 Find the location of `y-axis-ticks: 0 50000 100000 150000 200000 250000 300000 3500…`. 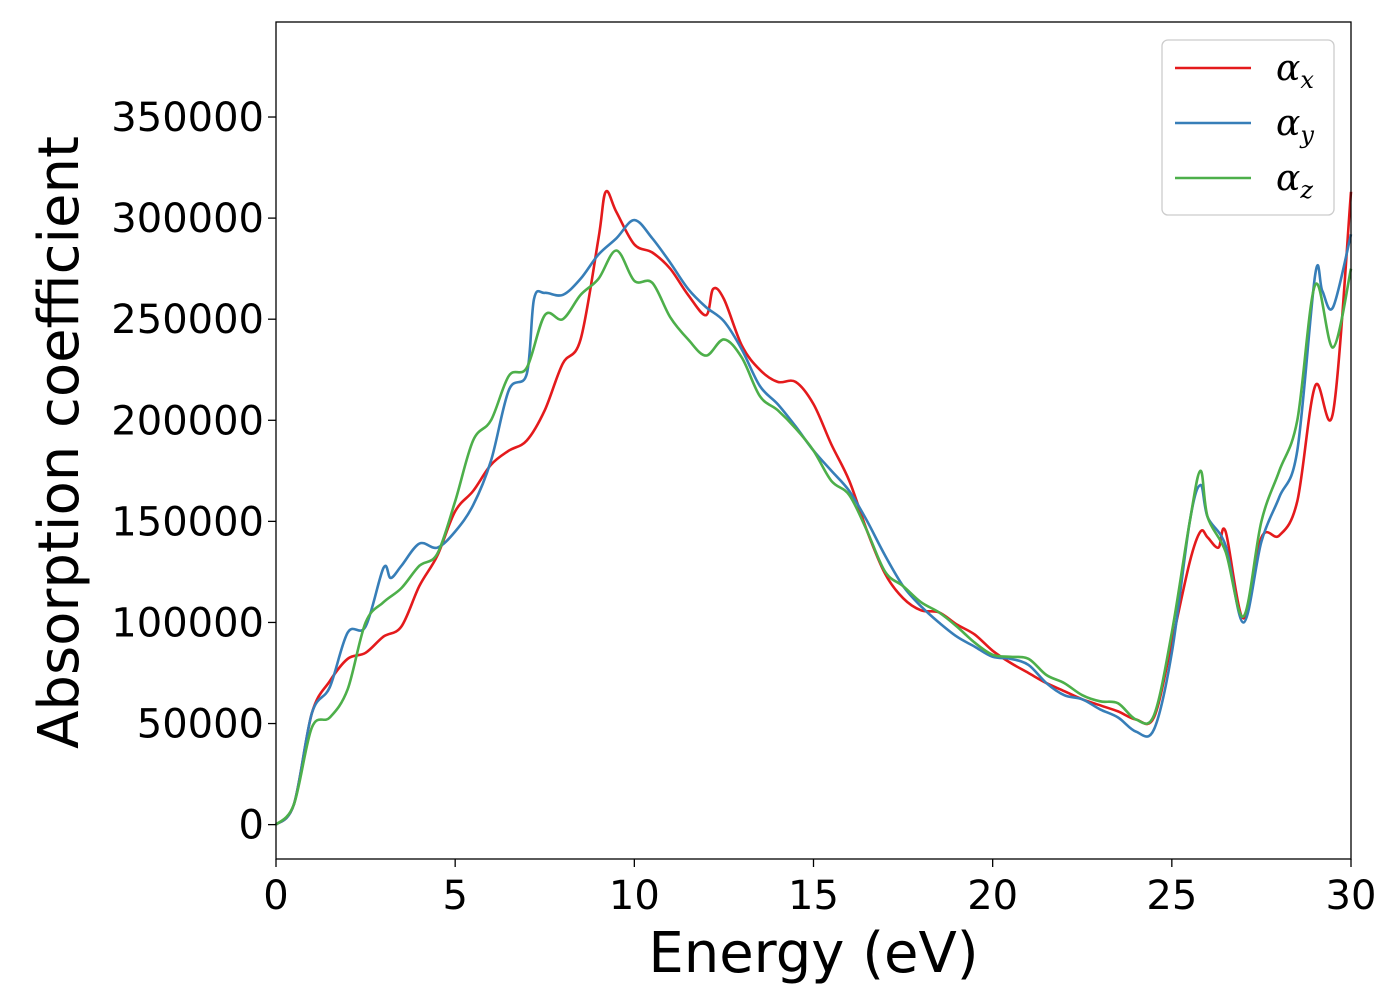

y-axis-ticks: 0 50000 100000 150000 200000 250000 300000 3500… is located at coordinates (193, 472).